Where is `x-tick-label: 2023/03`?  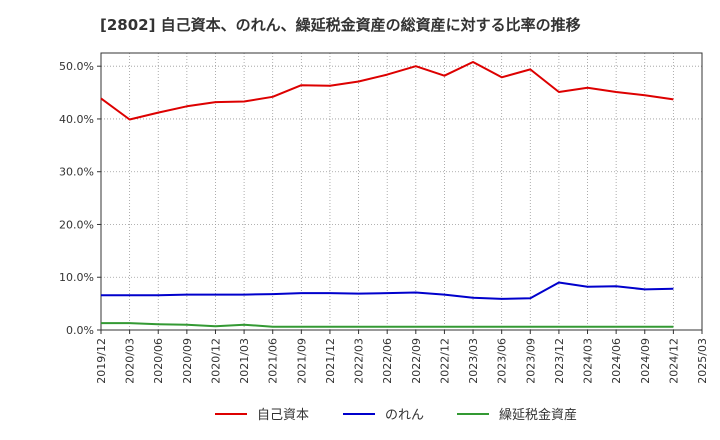
x-tick-label: 2023/03 is located at coordinates (473, 361).